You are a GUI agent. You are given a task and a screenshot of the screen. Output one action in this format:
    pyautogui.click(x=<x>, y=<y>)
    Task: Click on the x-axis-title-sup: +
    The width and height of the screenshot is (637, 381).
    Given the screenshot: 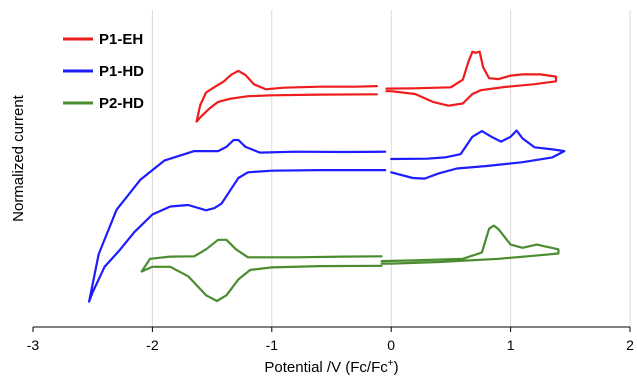 What is the action you would take?
    pyautogui.click(x=391, y=363)
    